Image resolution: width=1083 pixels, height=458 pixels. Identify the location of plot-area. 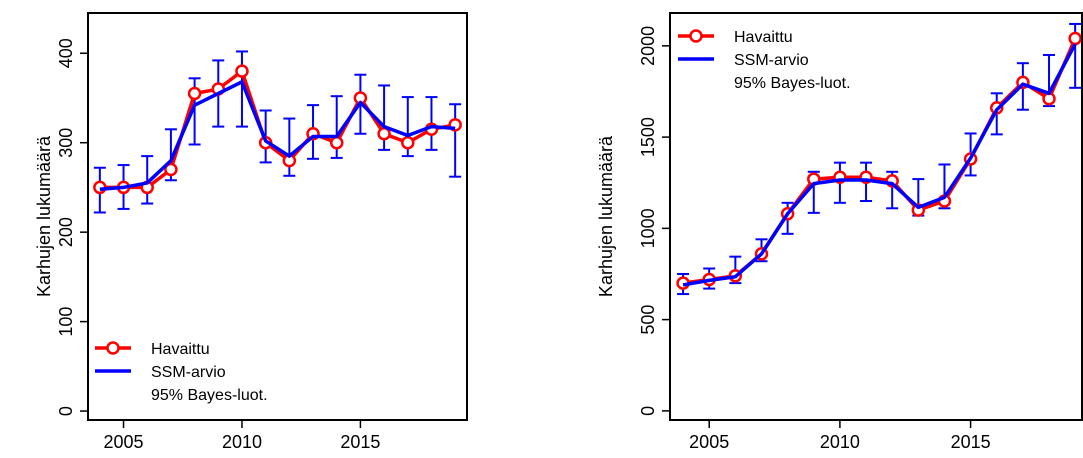
(277, 132).